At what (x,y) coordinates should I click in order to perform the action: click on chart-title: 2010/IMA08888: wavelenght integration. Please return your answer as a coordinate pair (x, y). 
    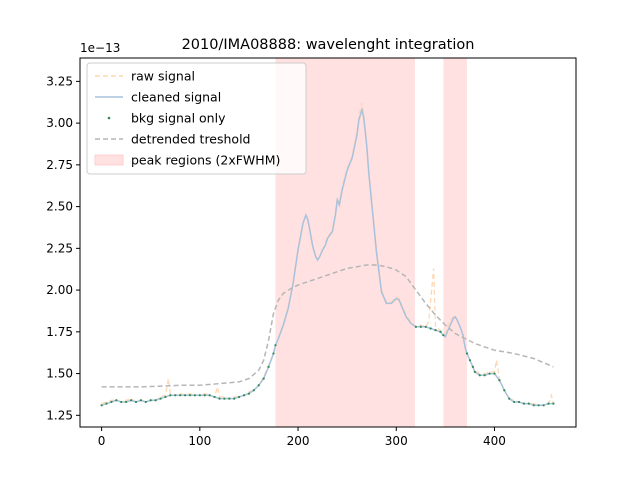
    Looking at the image, I should click on (328, 45).